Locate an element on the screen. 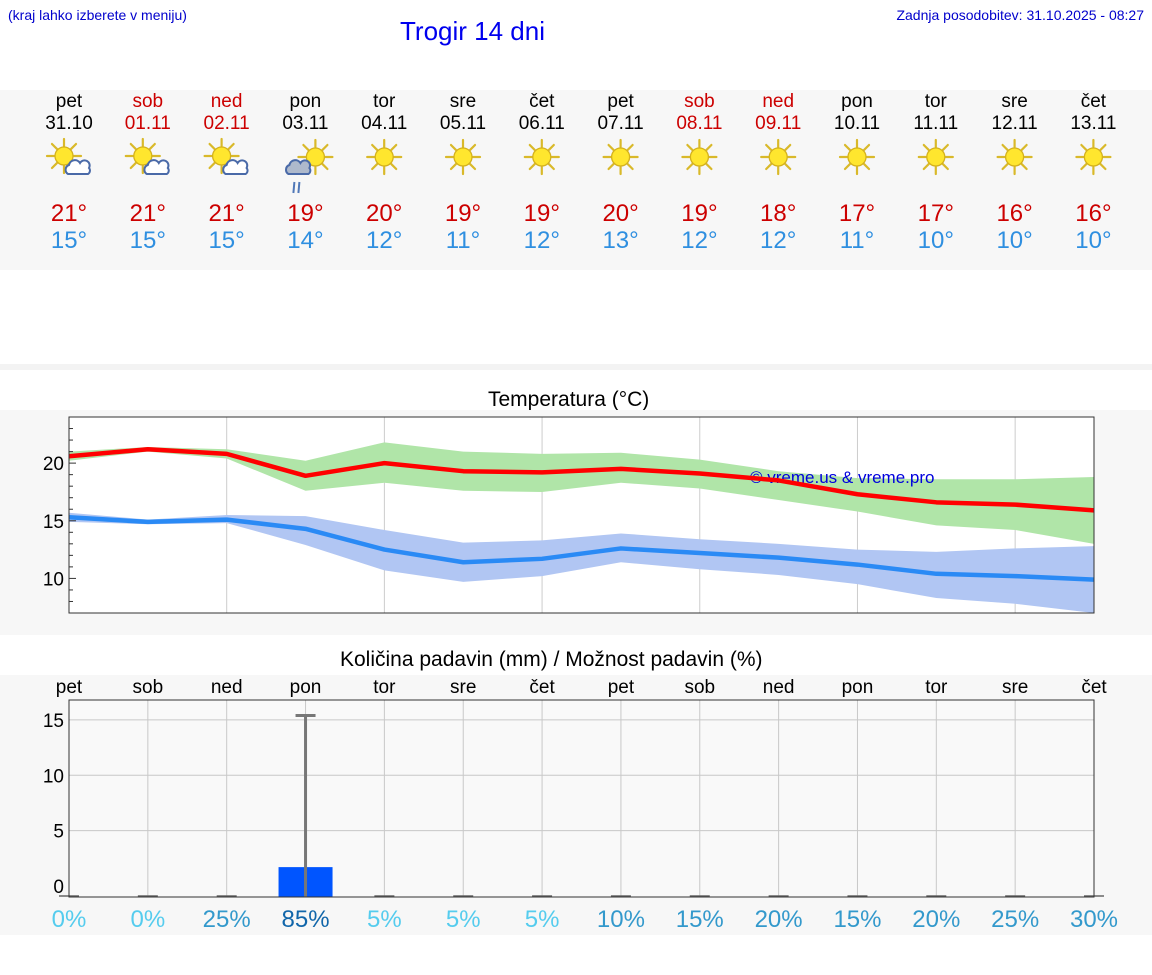  location-menu-hint: (kraj lahko izberete v meniju) is located at coordinates (97, 15).